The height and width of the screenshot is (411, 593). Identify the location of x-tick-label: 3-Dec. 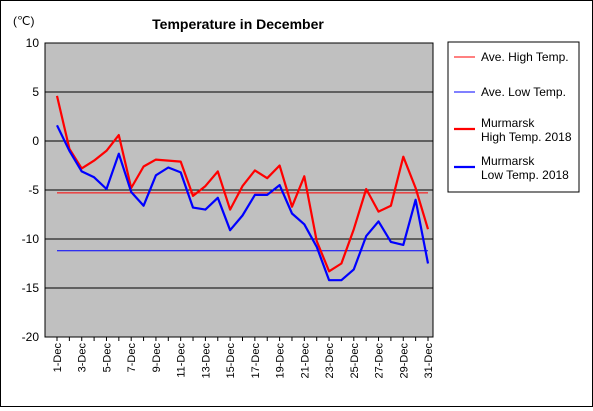
(83, 358).